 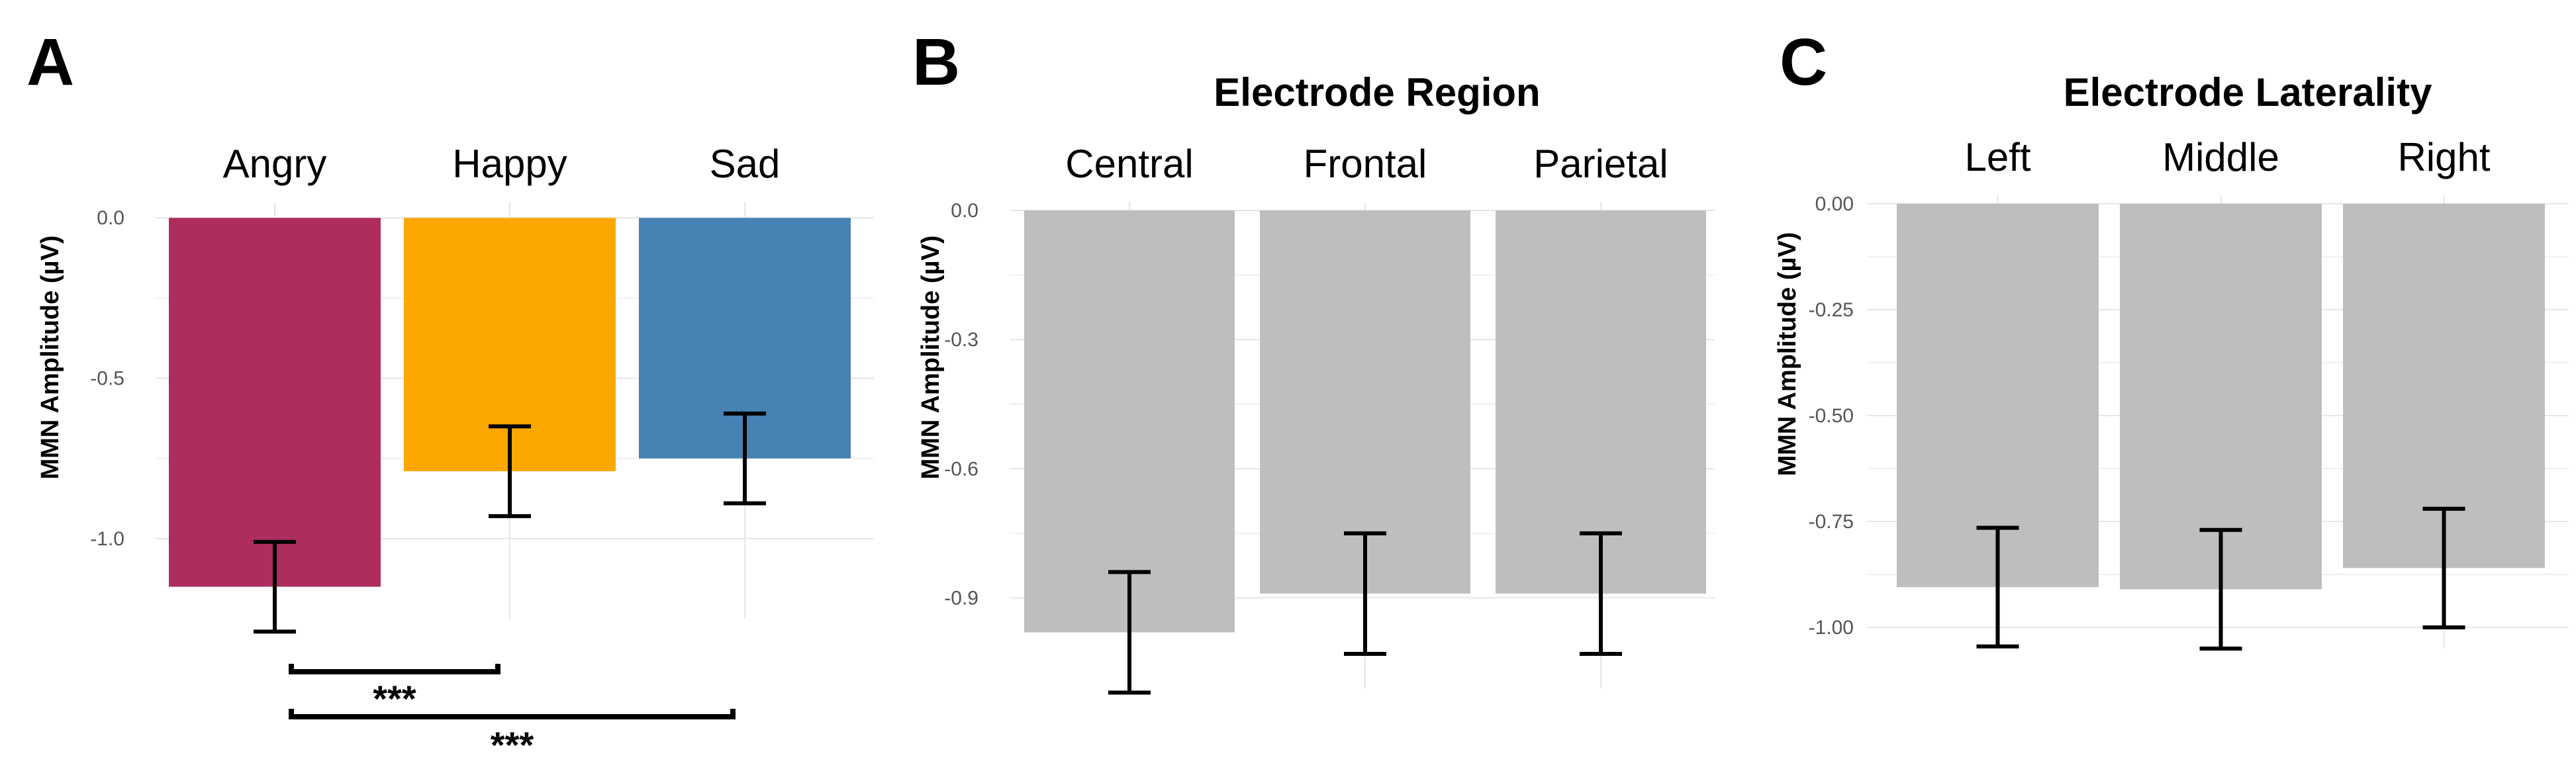 What do you see at coordinates (2443, 157) in the screenshot?
I see `panel-c-category-label-right: Right` at bounding box center [2443, 157].